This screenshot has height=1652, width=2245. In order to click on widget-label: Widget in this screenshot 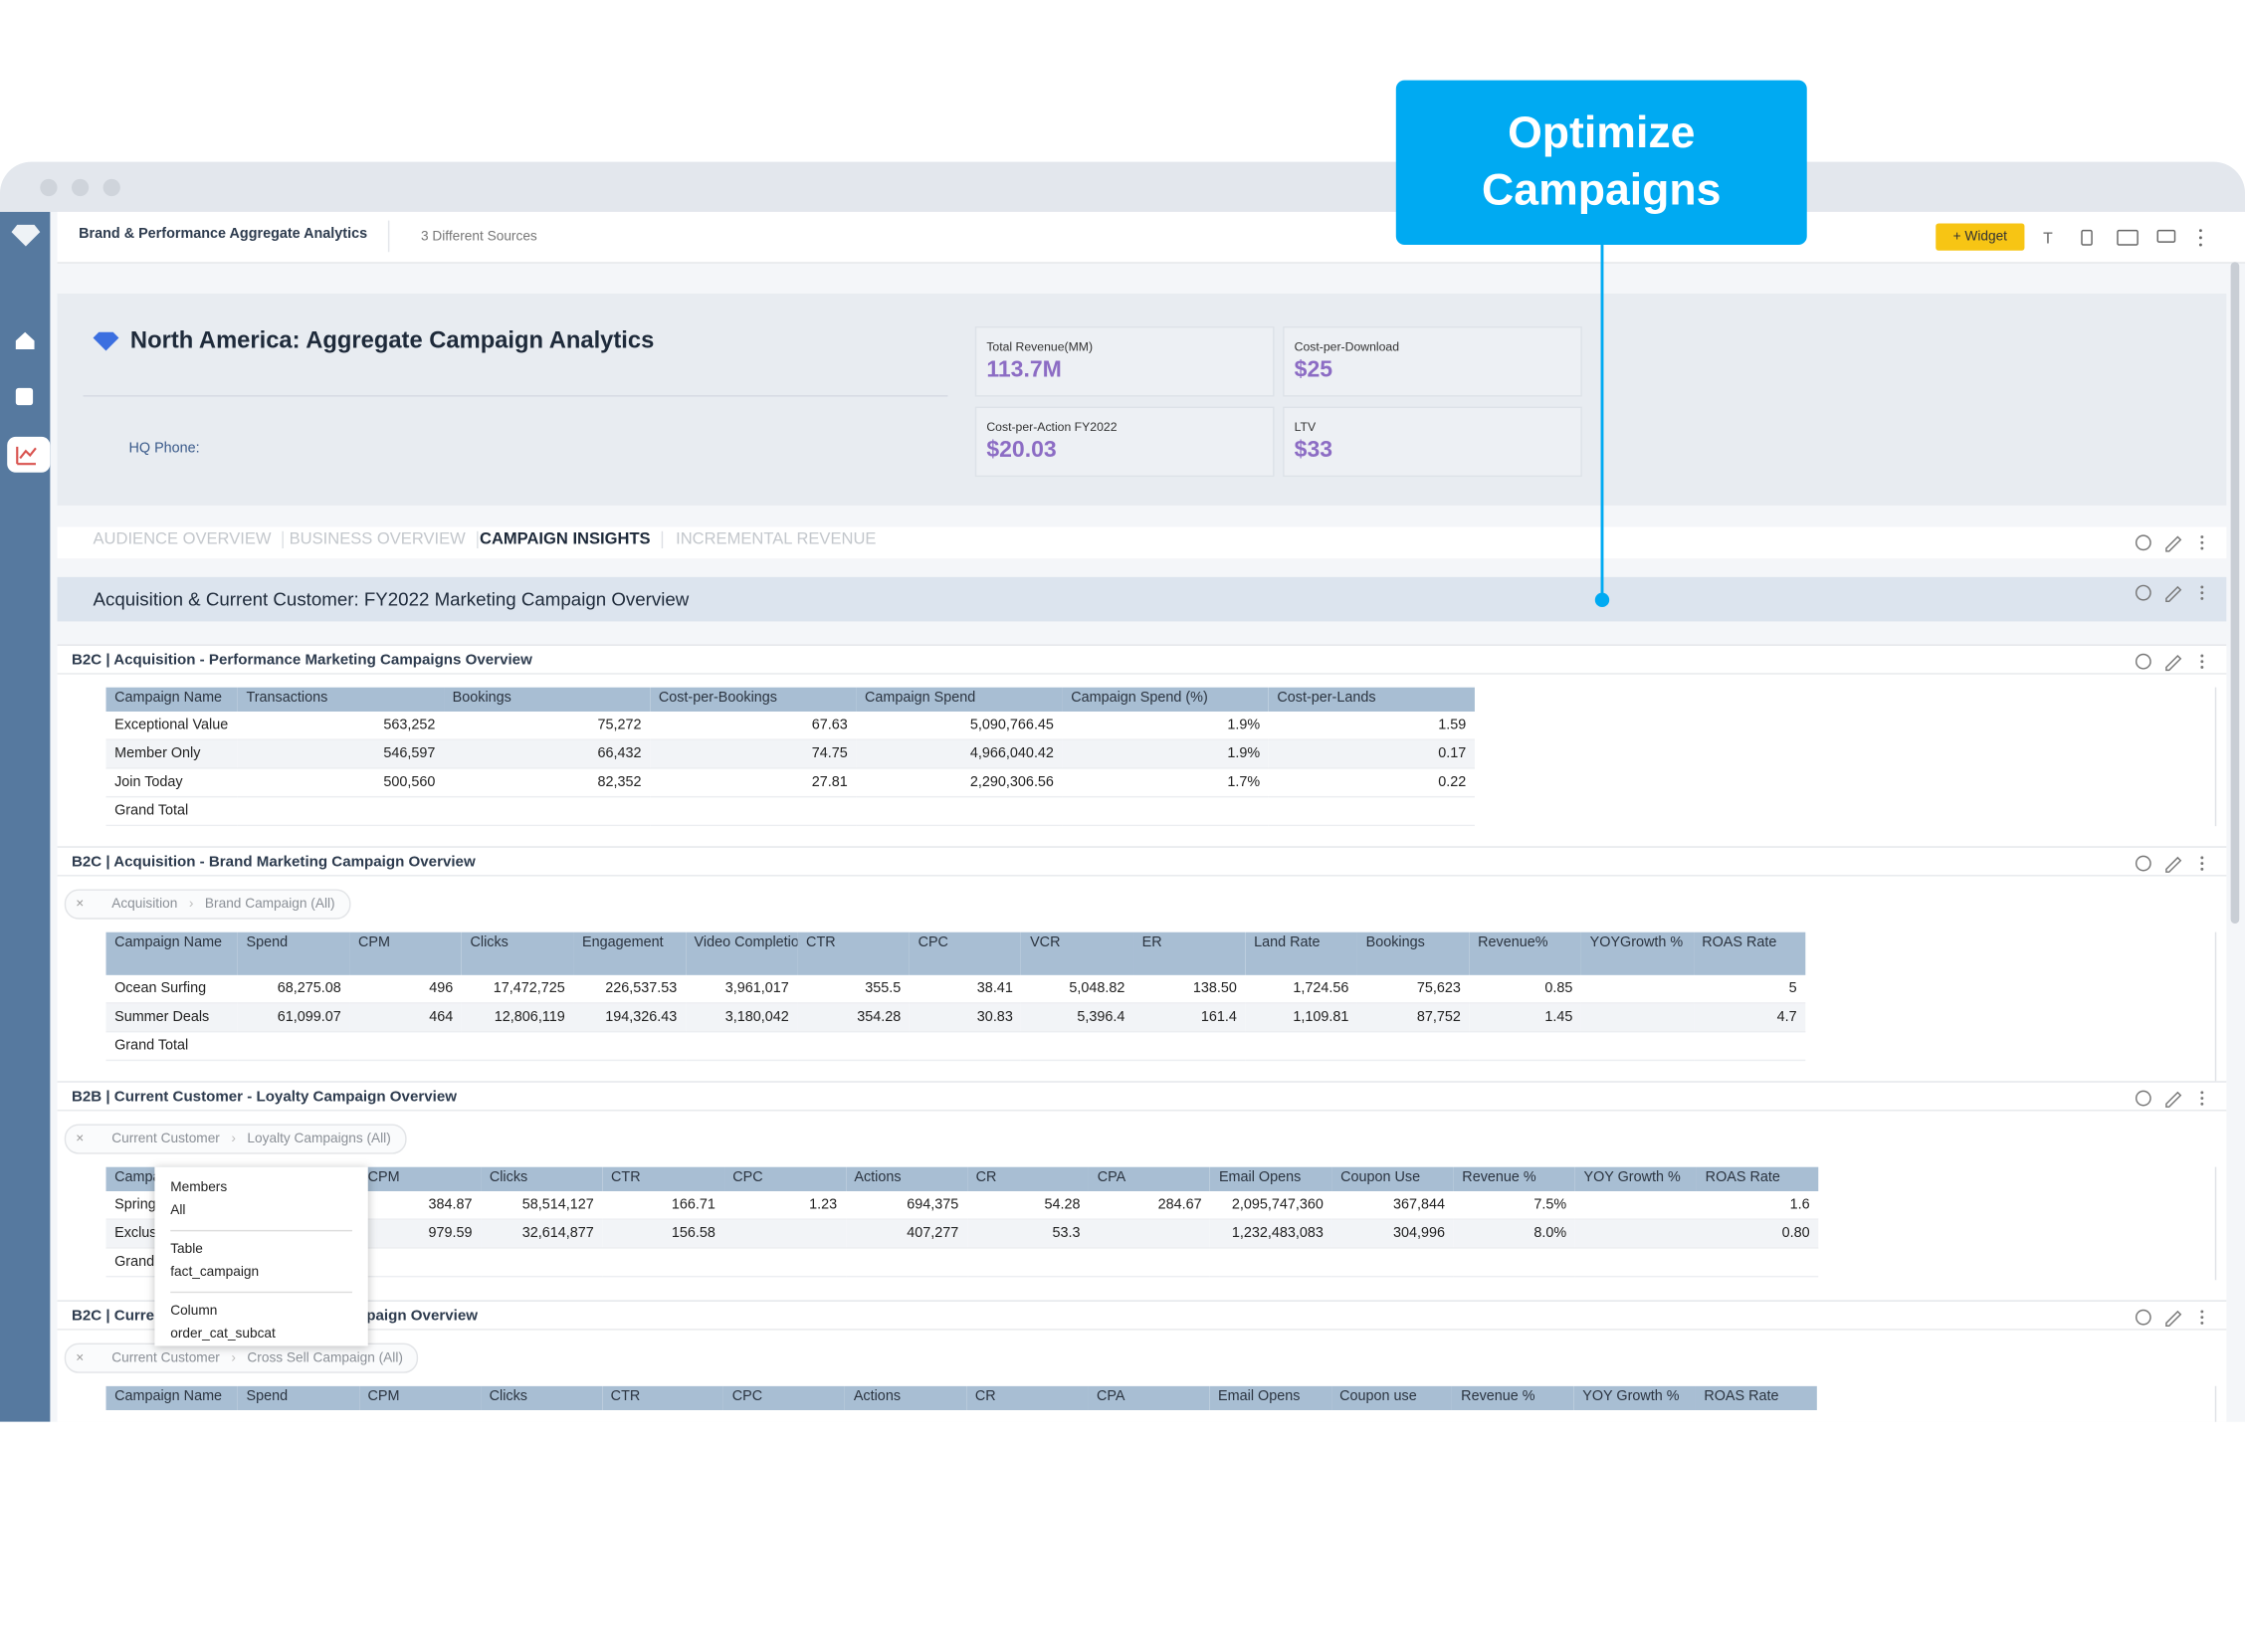, I will do `click(1985, 237)`.